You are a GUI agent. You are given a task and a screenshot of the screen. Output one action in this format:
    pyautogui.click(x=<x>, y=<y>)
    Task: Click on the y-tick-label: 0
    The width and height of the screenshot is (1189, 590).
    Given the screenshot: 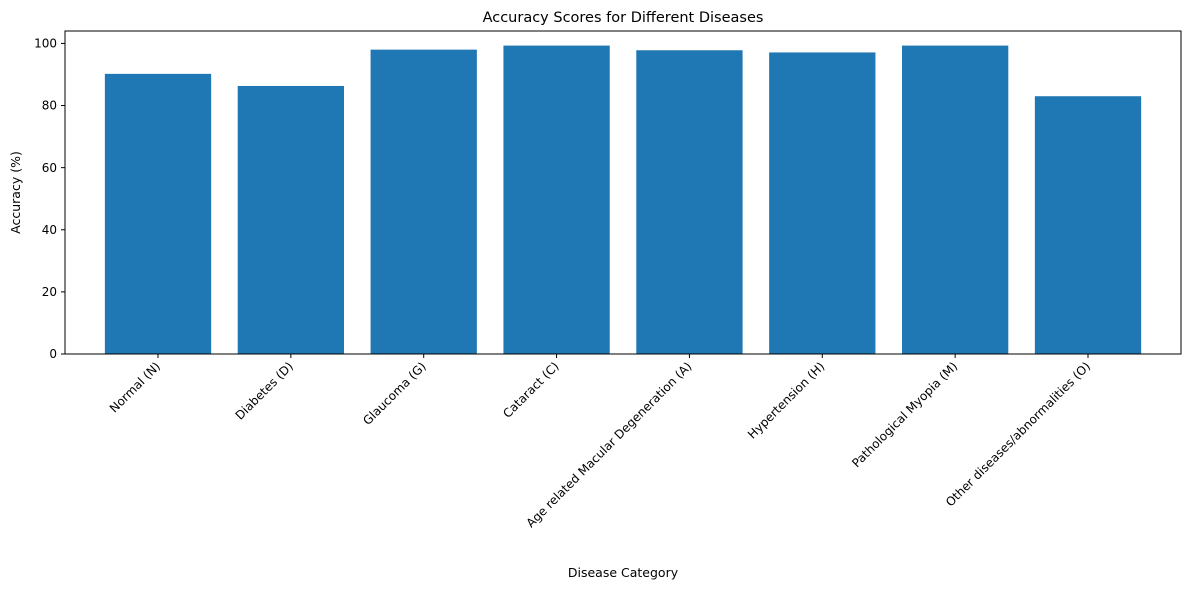 What is the action you would take?
    pyautogui.click(x=53, y=354)
    